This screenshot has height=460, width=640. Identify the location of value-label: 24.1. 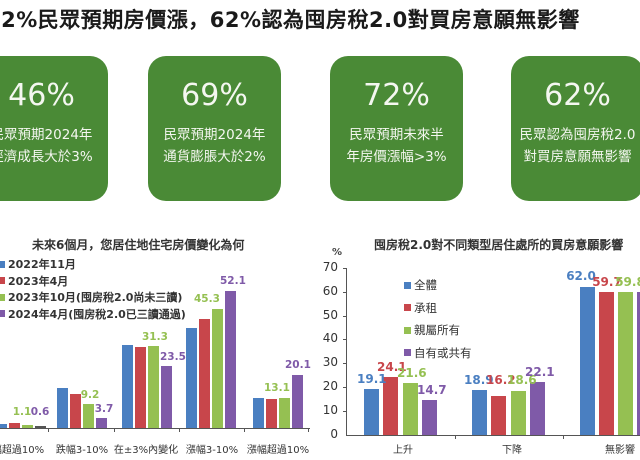
(392, 367).